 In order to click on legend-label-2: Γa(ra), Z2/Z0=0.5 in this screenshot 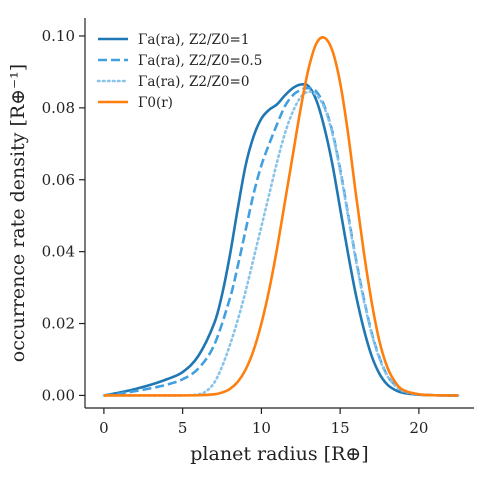, I will do `click(200, 61)`.